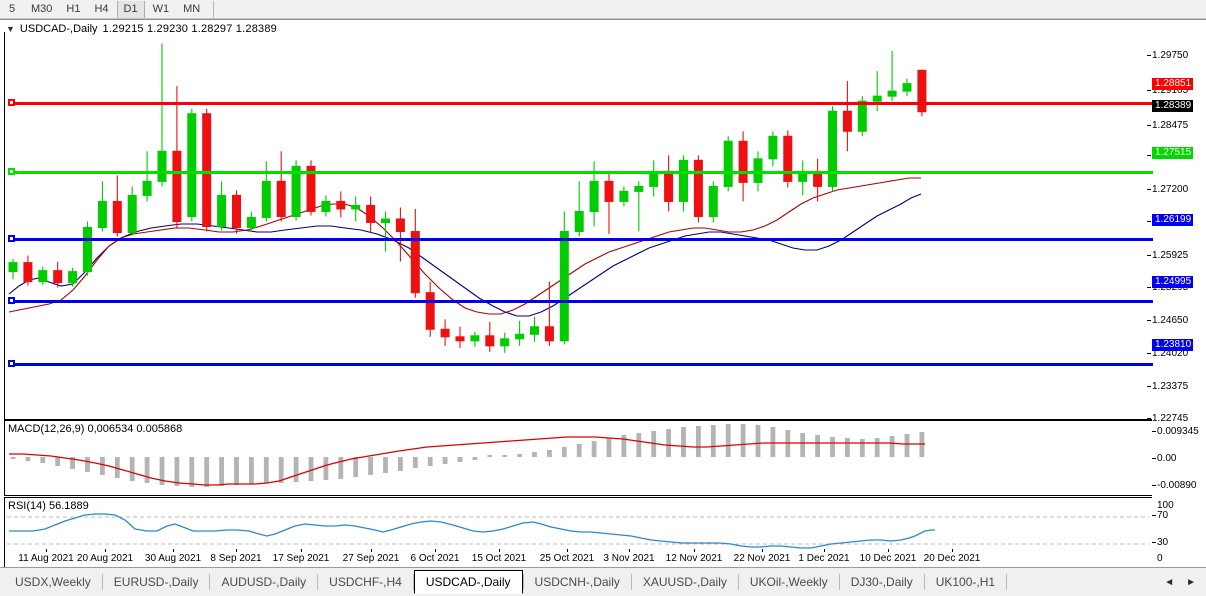 Image resolution: width=1206 pixels, height=596 pixels. Describe the element at coordinates (214, 9) in the screenshot. I see `toolbar-separator` at that location.